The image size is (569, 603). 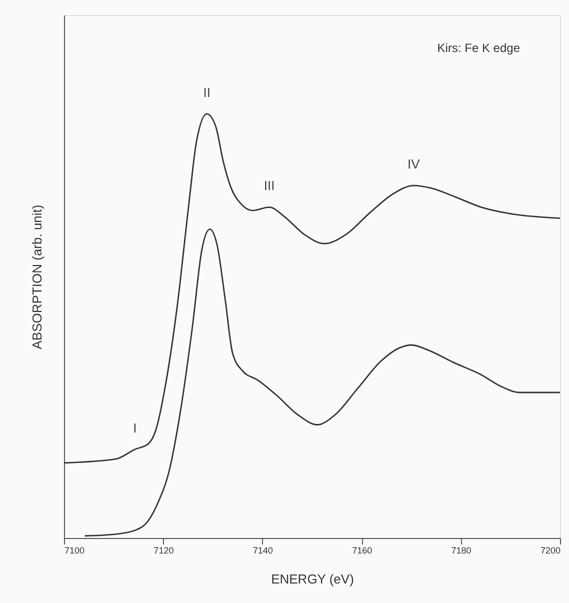 I want to click on x-tick-label: 7180, so click(x=461, y=551).